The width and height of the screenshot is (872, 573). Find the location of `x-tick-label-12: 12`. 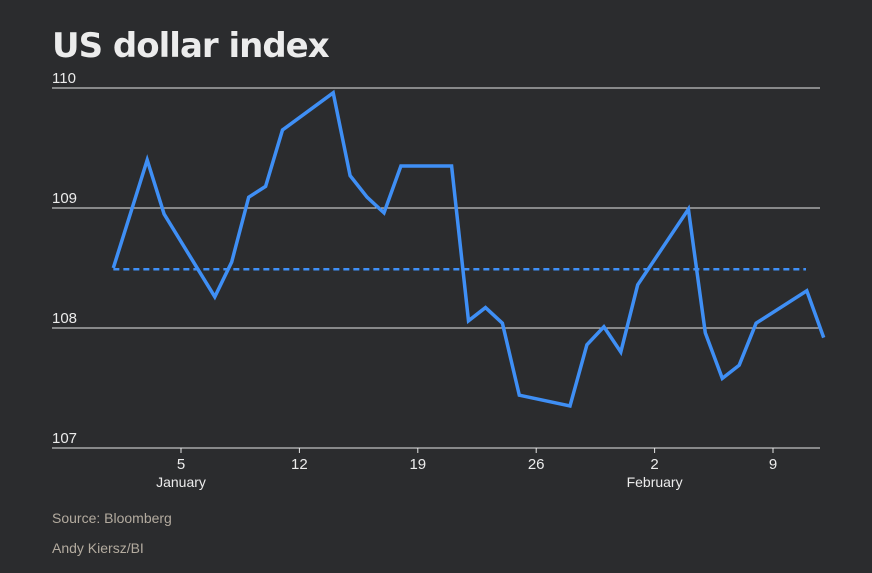

x-tick-label-12: 12 is located at coordinates (299, 464).